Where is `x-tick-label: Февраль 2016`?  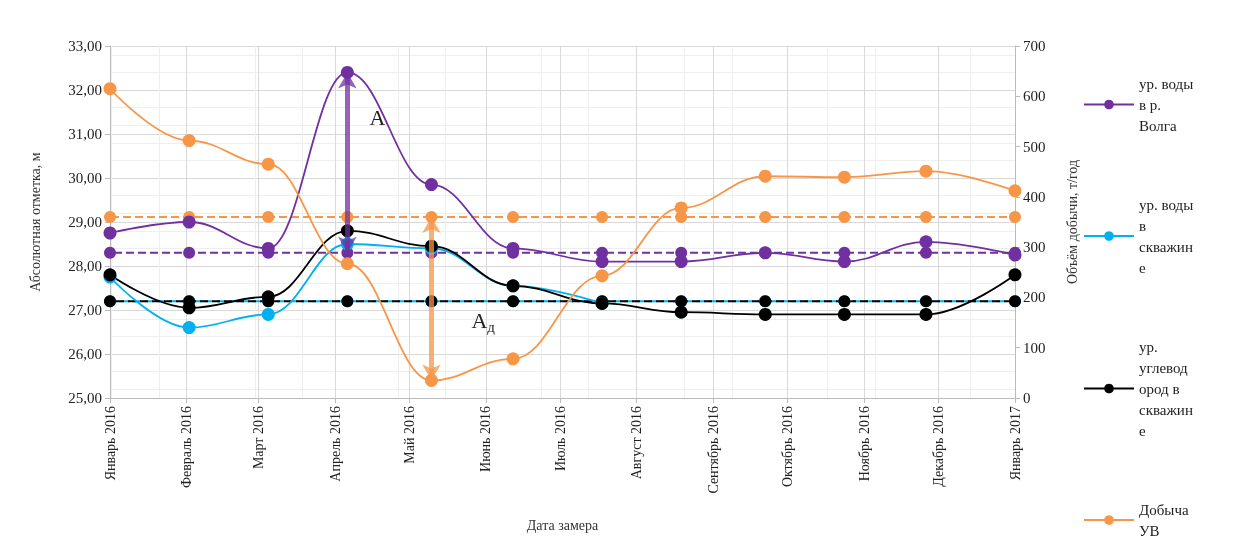 x-tick-label: Февраль 2016 is located at coordinates (187, 447).